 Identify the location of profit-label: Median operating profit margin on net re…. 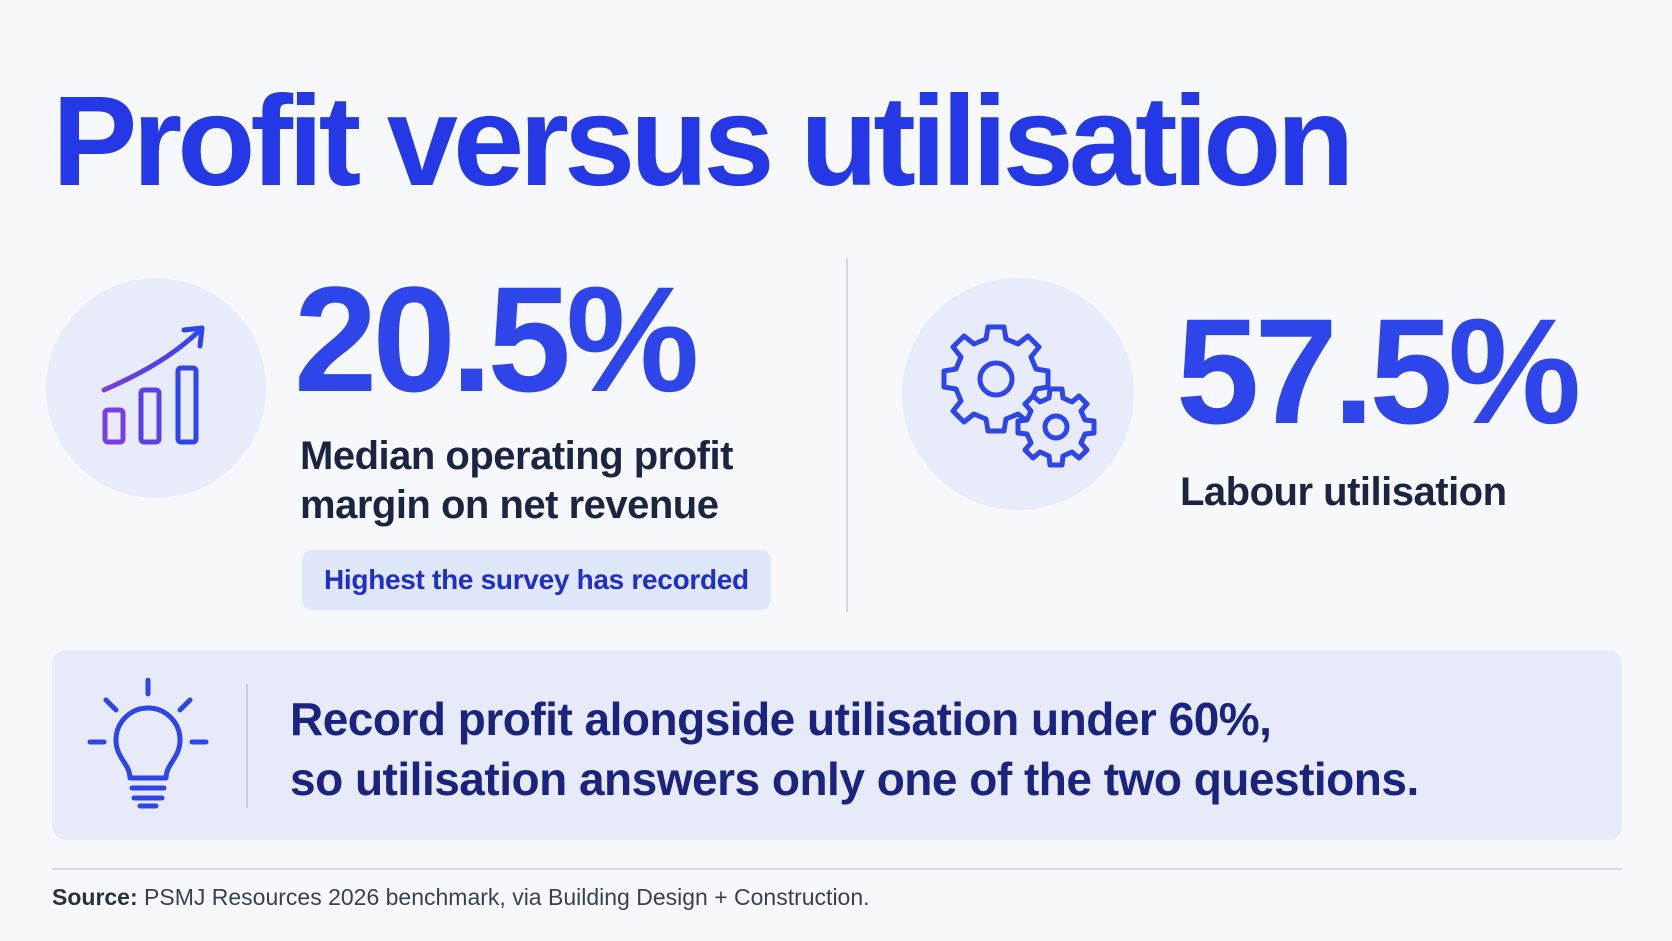
(516, 481).